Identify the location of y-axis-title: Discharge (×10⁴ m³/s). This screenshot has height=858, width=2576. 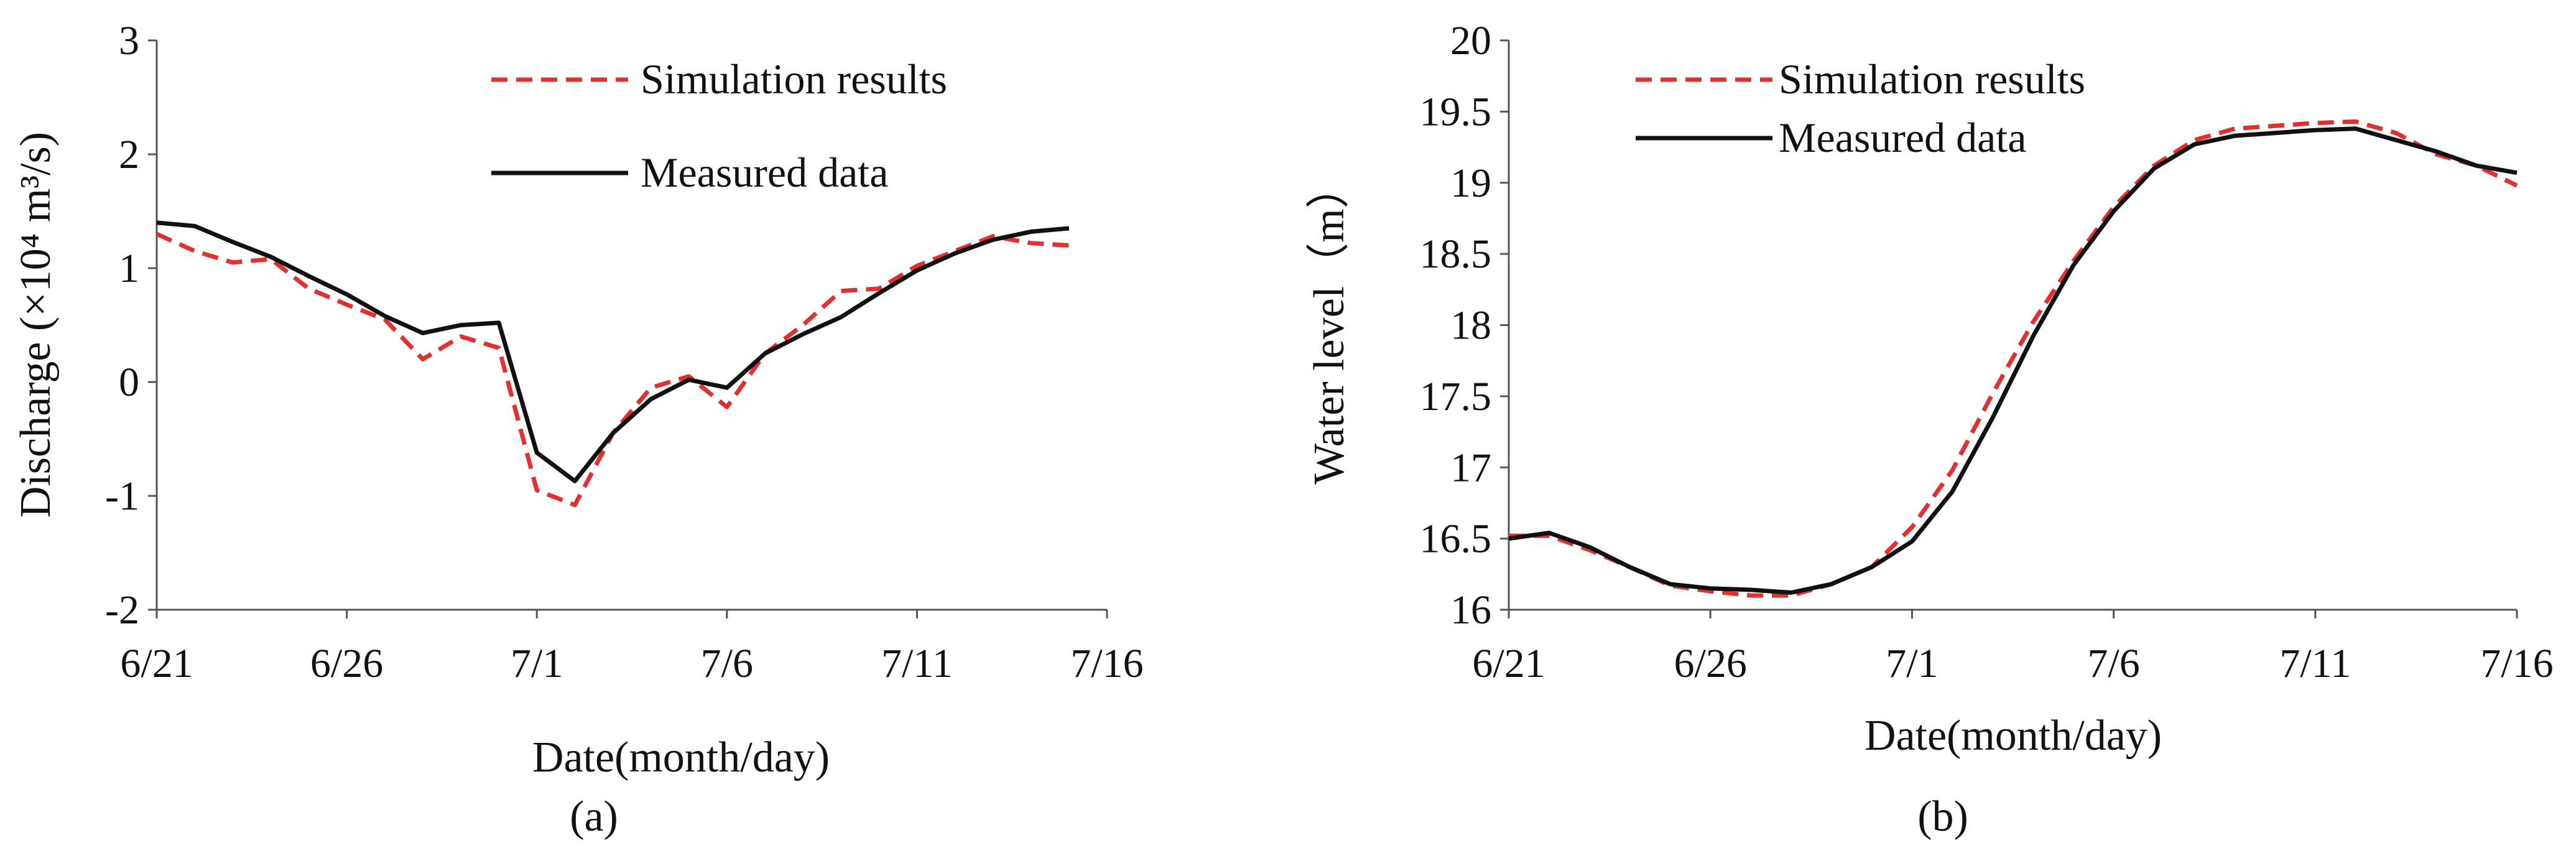
(36, 325).